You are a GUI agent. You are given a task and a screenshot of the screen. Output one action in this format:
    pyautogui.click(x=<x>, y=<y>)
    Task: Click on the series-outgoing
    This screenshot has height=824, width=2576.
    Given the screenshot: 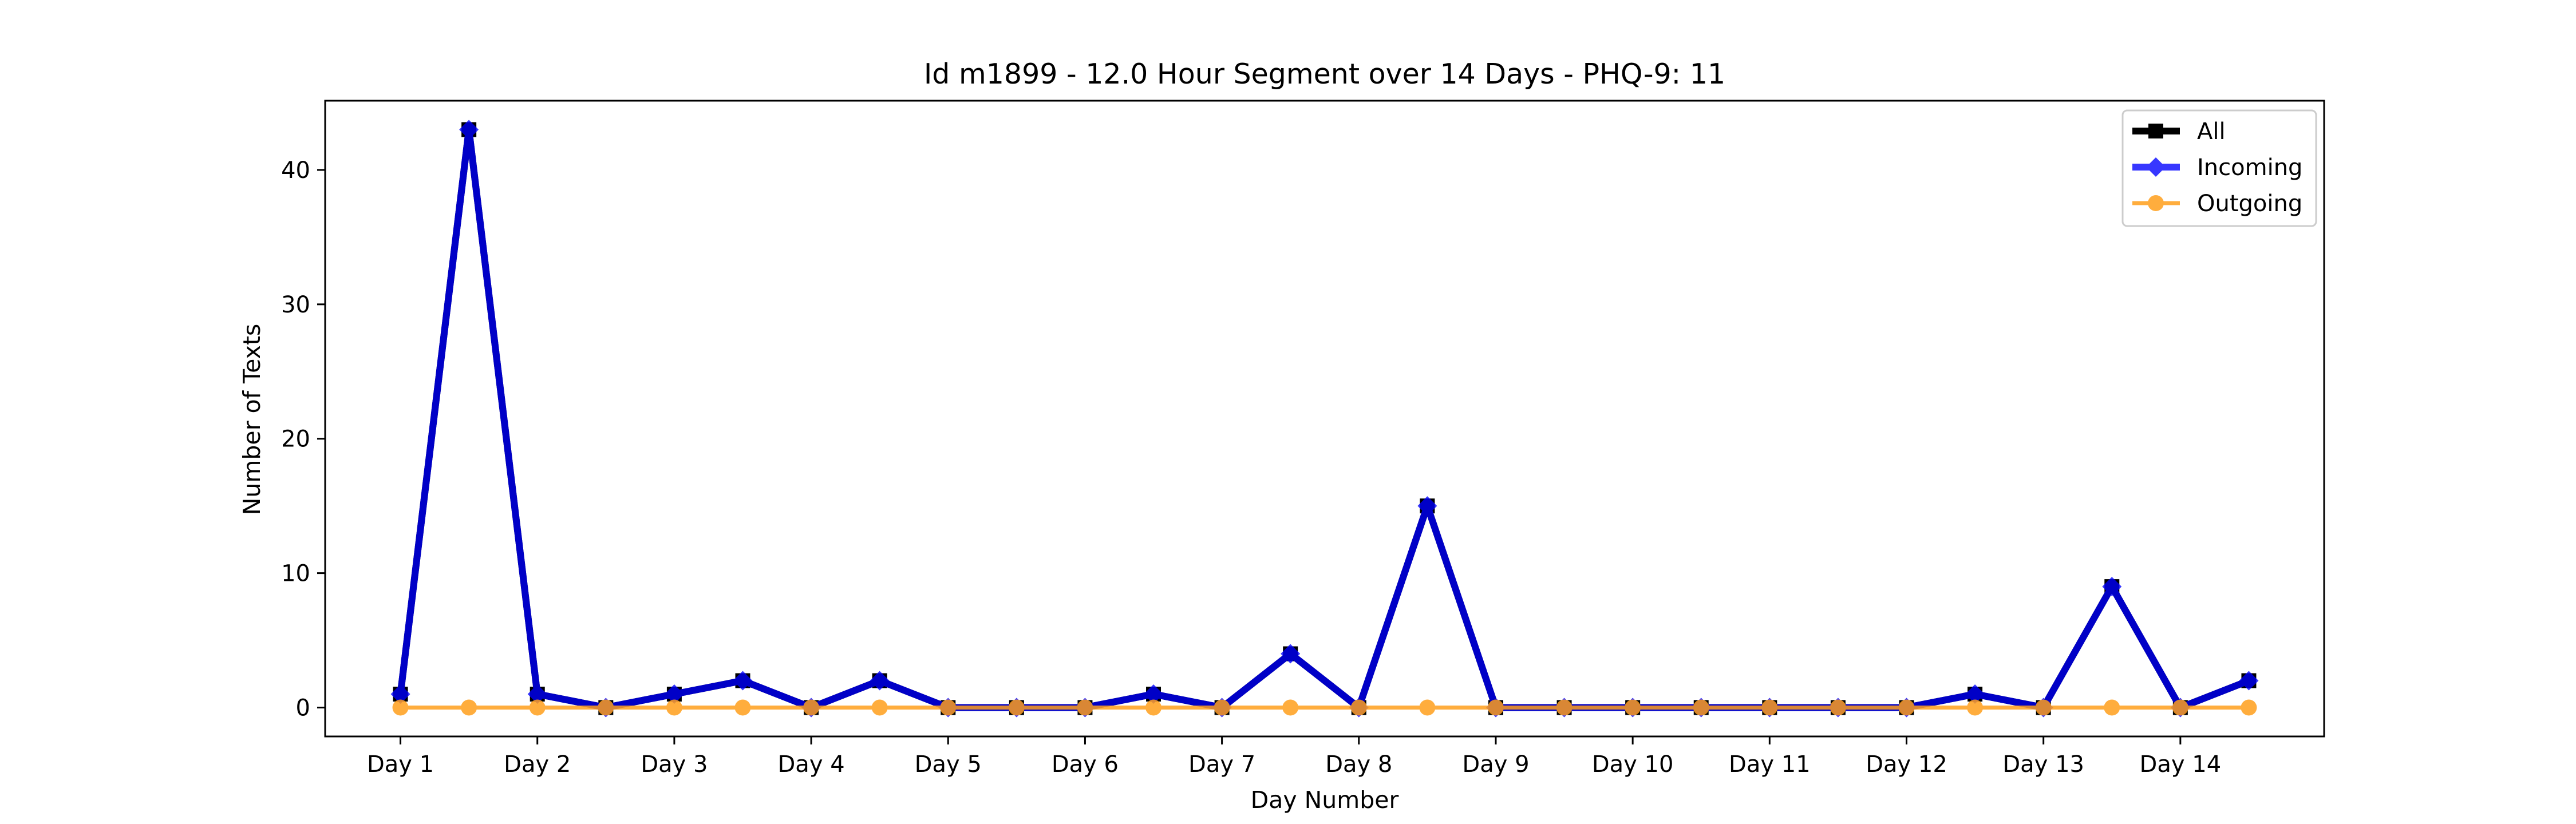 What is the action you would take?
    pyautogui.click(x=1324, y=707)
    